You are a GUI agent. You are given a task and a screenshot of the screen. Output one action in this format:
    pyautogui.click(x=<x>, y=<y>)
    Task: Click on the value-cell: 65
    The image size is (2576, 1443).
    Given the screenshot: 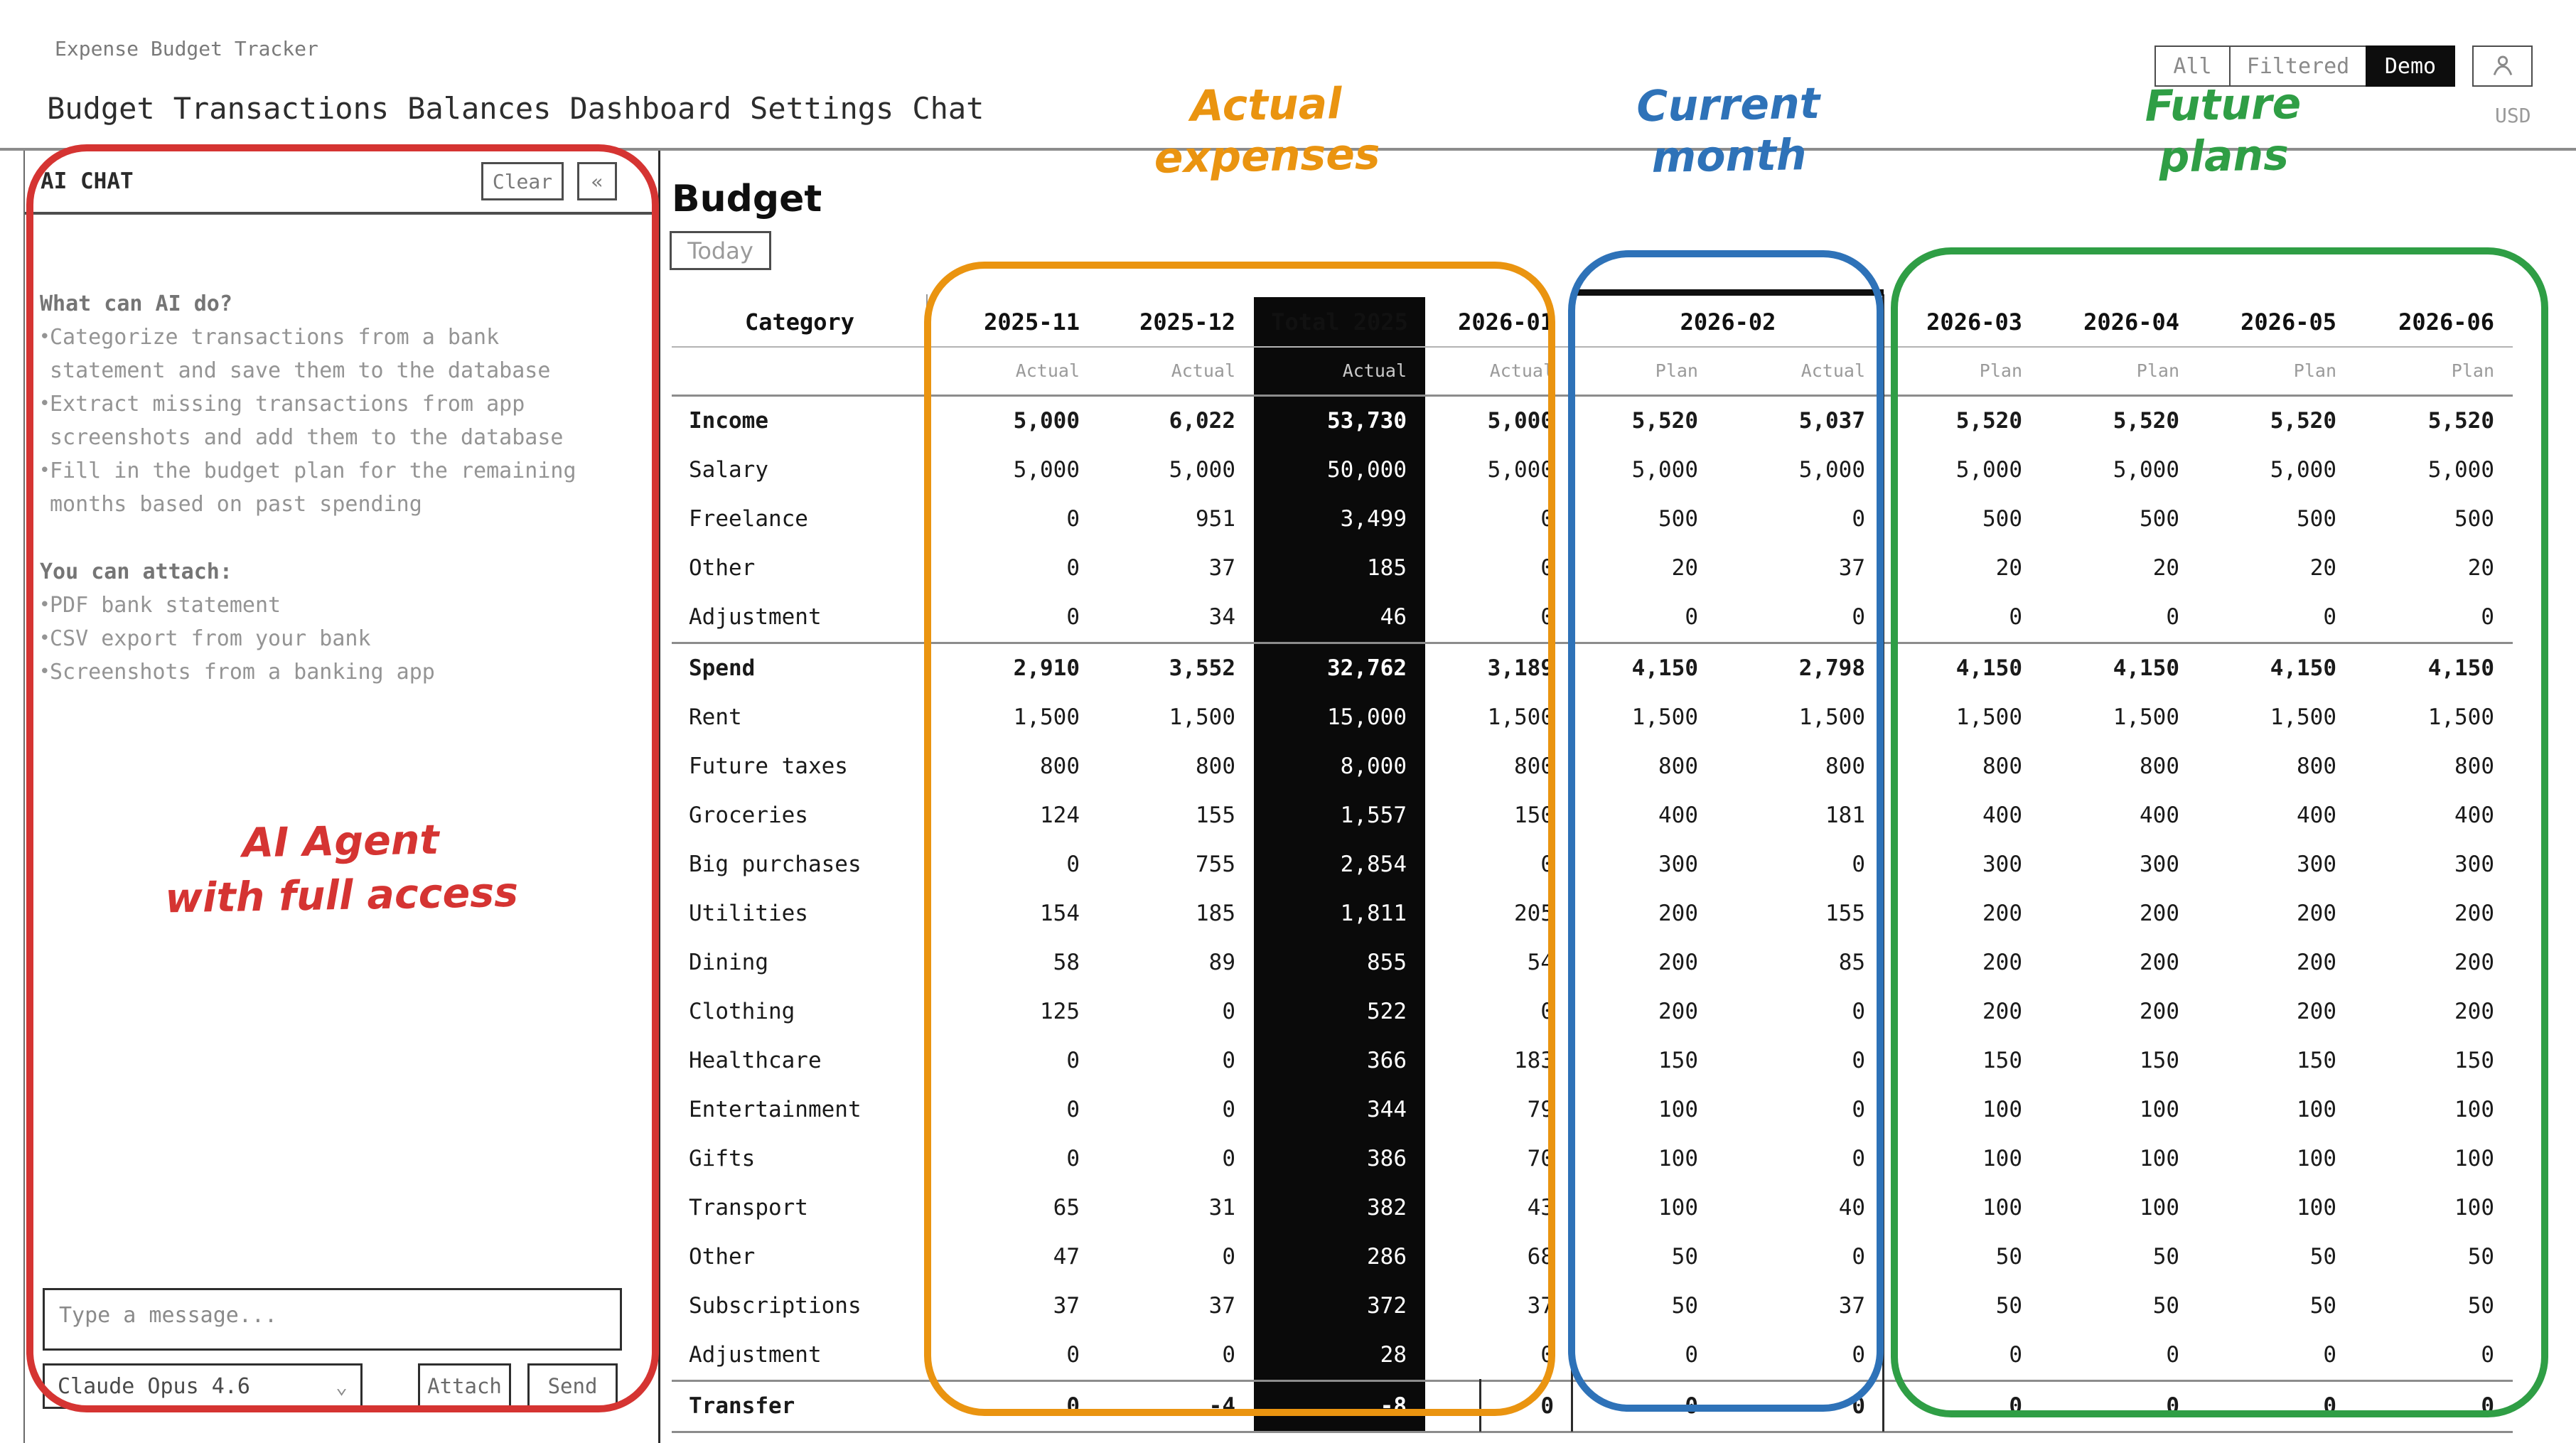 What is the action you would take?
    pyautogui.click(x=1066, y=1207)
    